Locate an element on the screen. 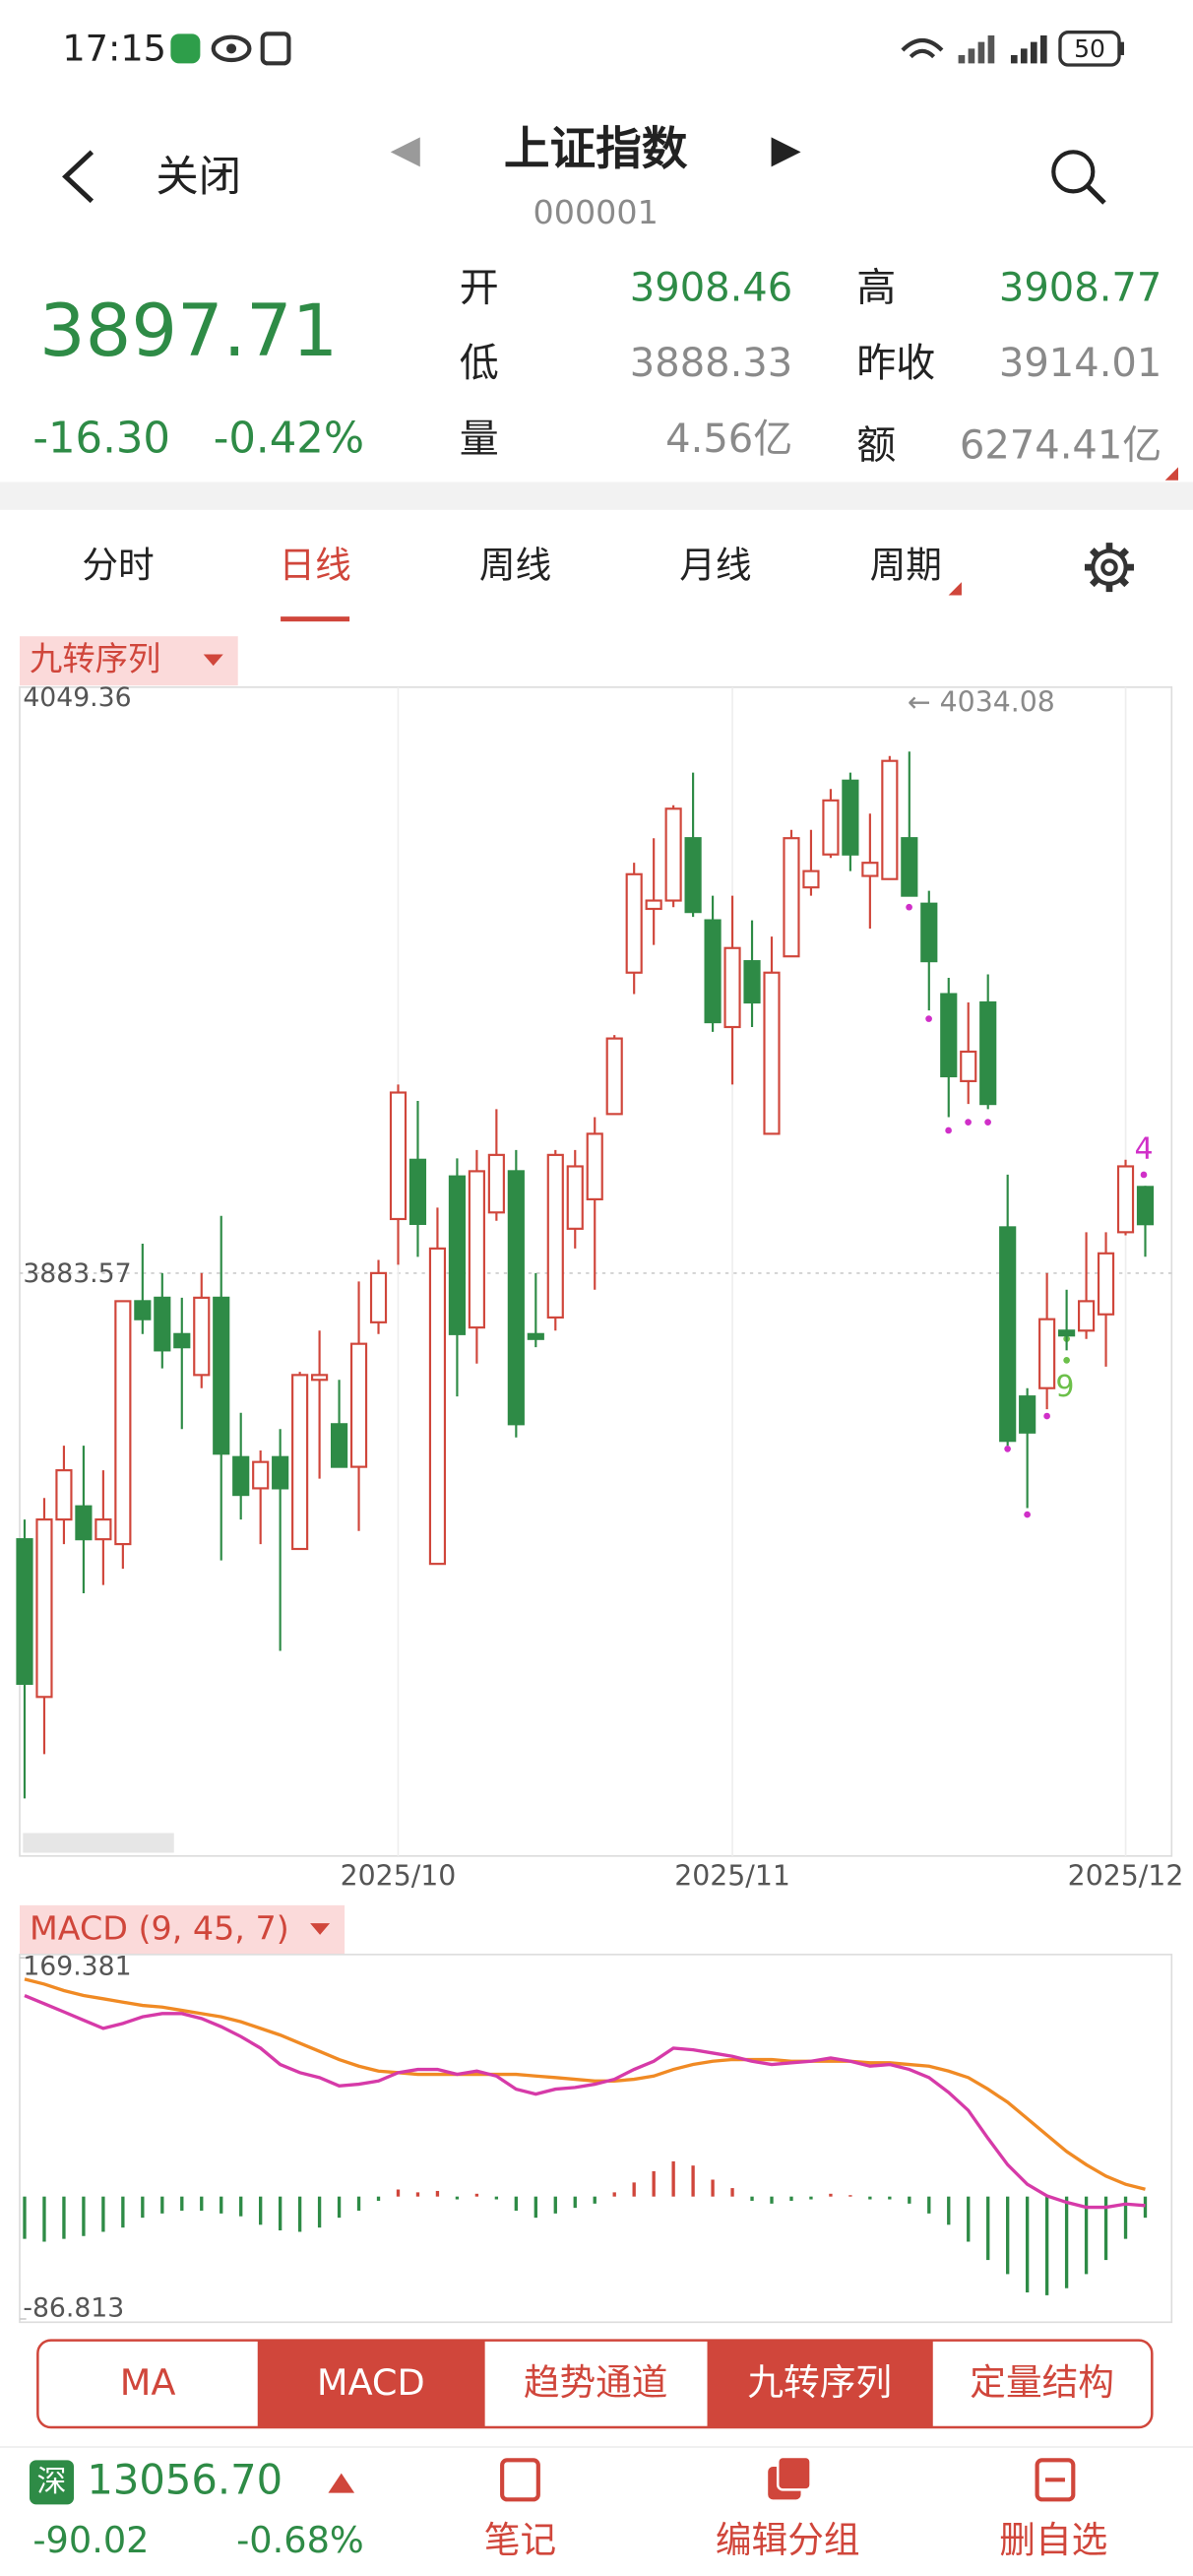 The height and width of the screenshot is (2576, 1193). remove-icon is located at coordinates (1055, 2480).